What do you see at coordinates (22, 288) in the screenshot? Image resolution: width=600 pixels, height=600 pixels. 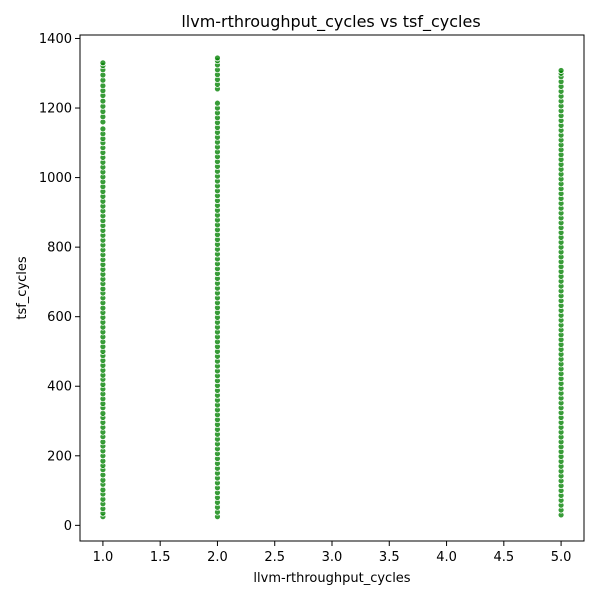 I see `y-axis-label: tsf_cycles` at bounding box center [22, 288].